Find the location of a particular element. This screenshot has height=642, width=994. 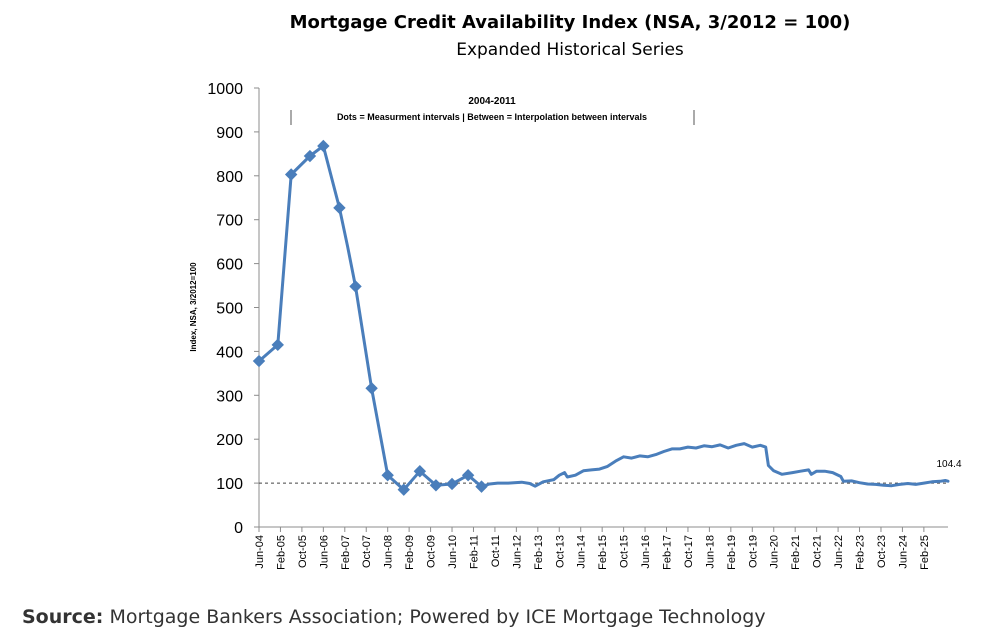

x-tick-label: Jun-08 is located at coordinates (389, 552).